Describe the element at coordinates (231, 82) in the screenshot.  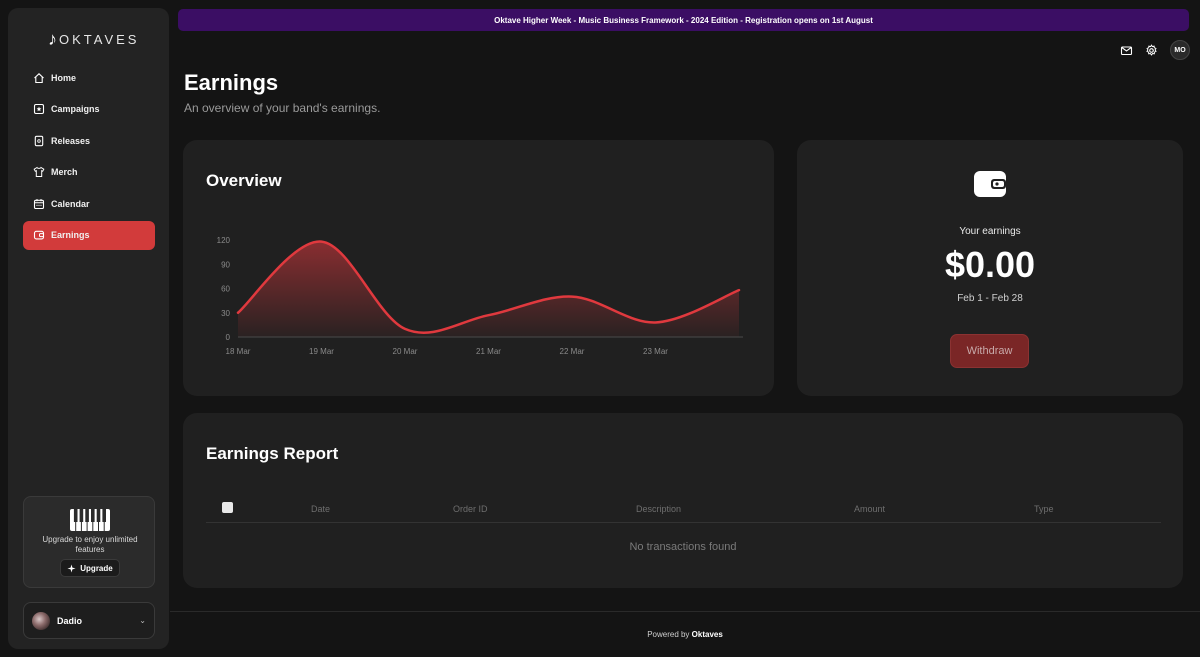
I see `page-title: Earnings` at that location.